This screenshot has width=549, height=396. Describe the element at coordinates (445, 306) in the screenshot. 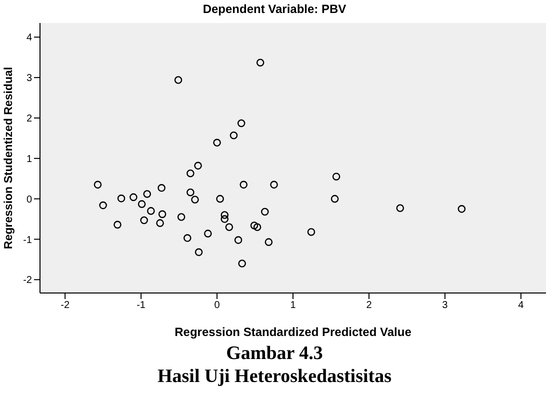

I see `x-tick-label: 3` at that location.